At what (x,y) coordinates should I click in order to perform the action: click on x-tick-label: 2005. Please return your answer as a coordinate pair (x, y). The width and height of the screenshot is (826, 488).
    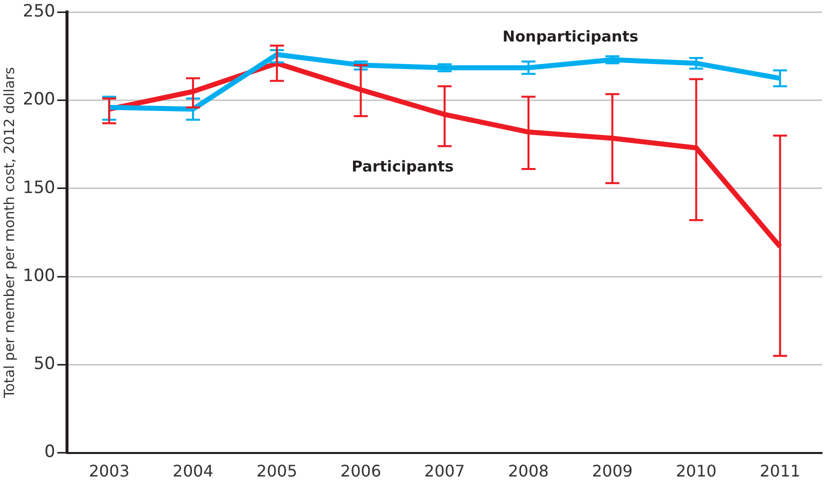
    Looking at the image, I should click on (277, 471).